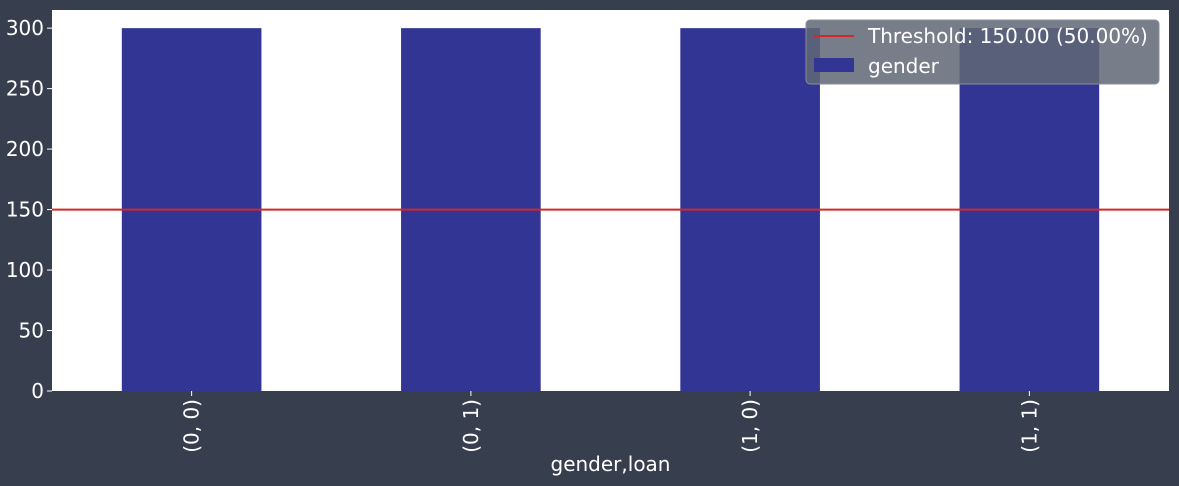  I want to click on y-tick-label-1: 50, so click(31, 331).